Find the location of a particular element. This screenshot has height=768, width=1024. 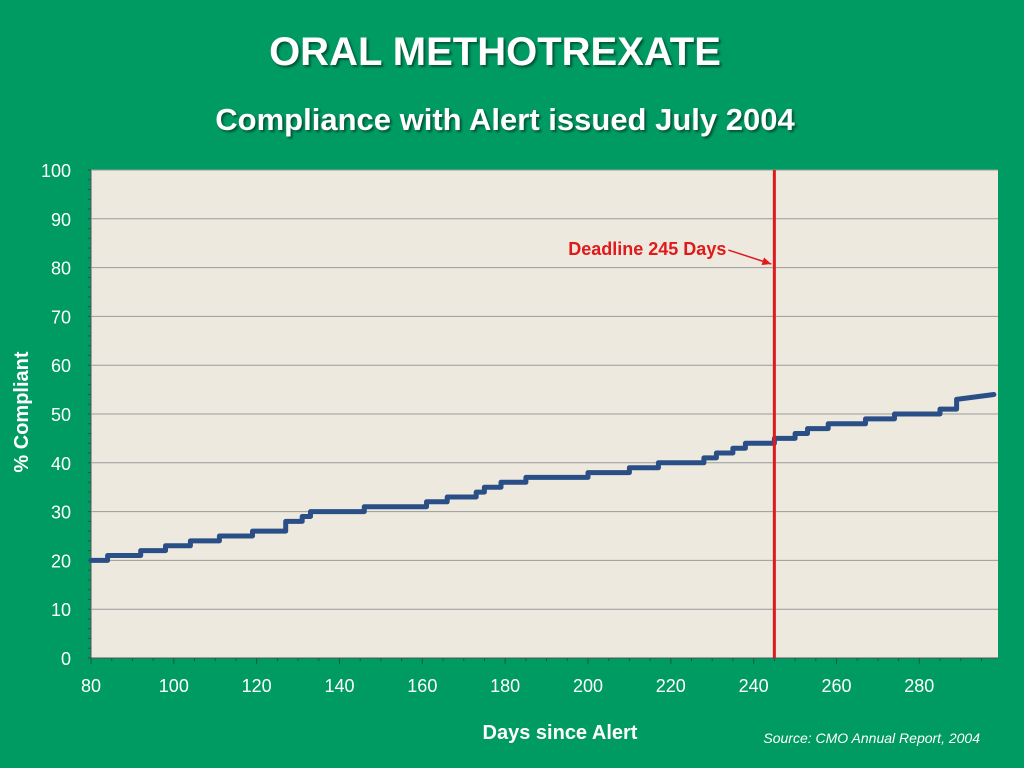

y-tick-label: 80 is located at coordinates (61, 269).